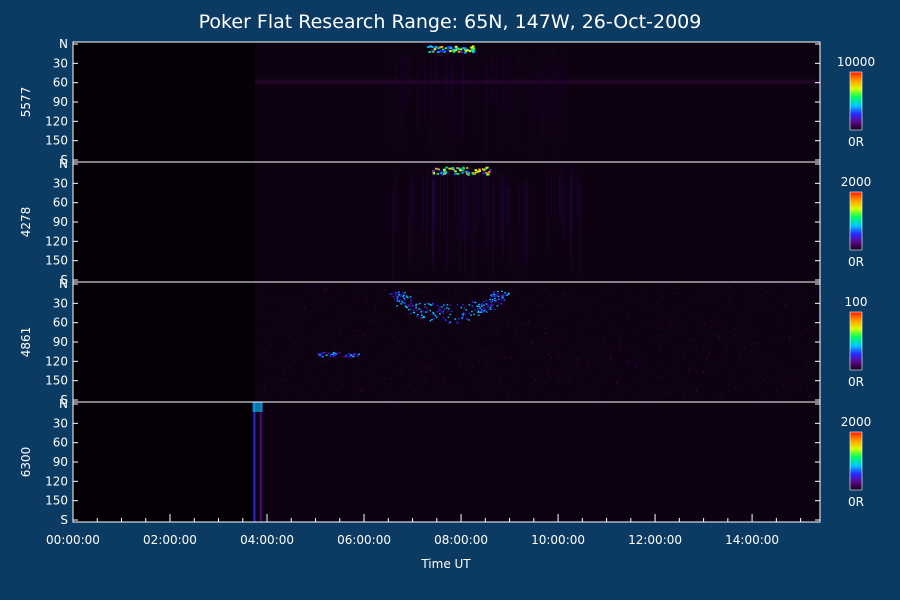  What do you see at coordinates (856, 142) in the screenshot?
I see `colorbar-min-label: 0R` at bounding box center [856, 142].